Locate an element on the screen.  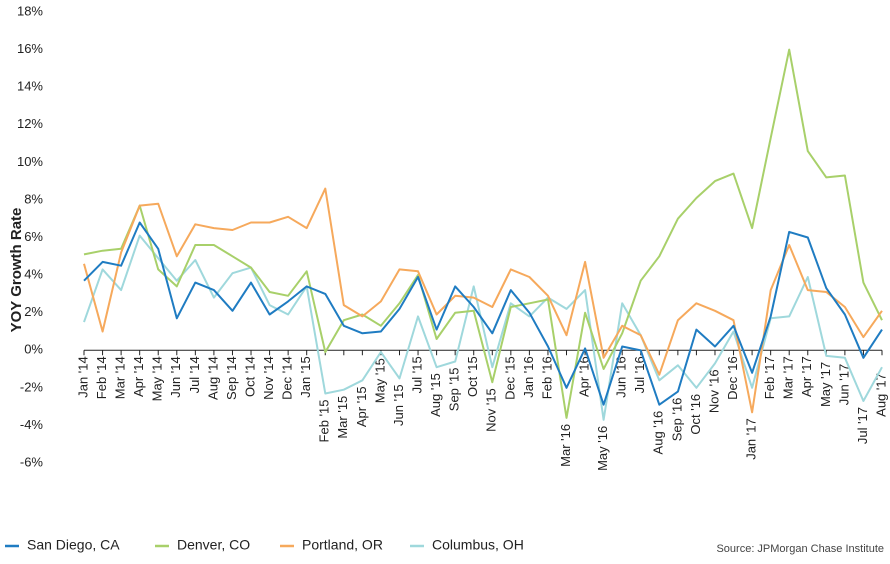
x-tick-label: Sep '16 is located at coordinates (676, 420).